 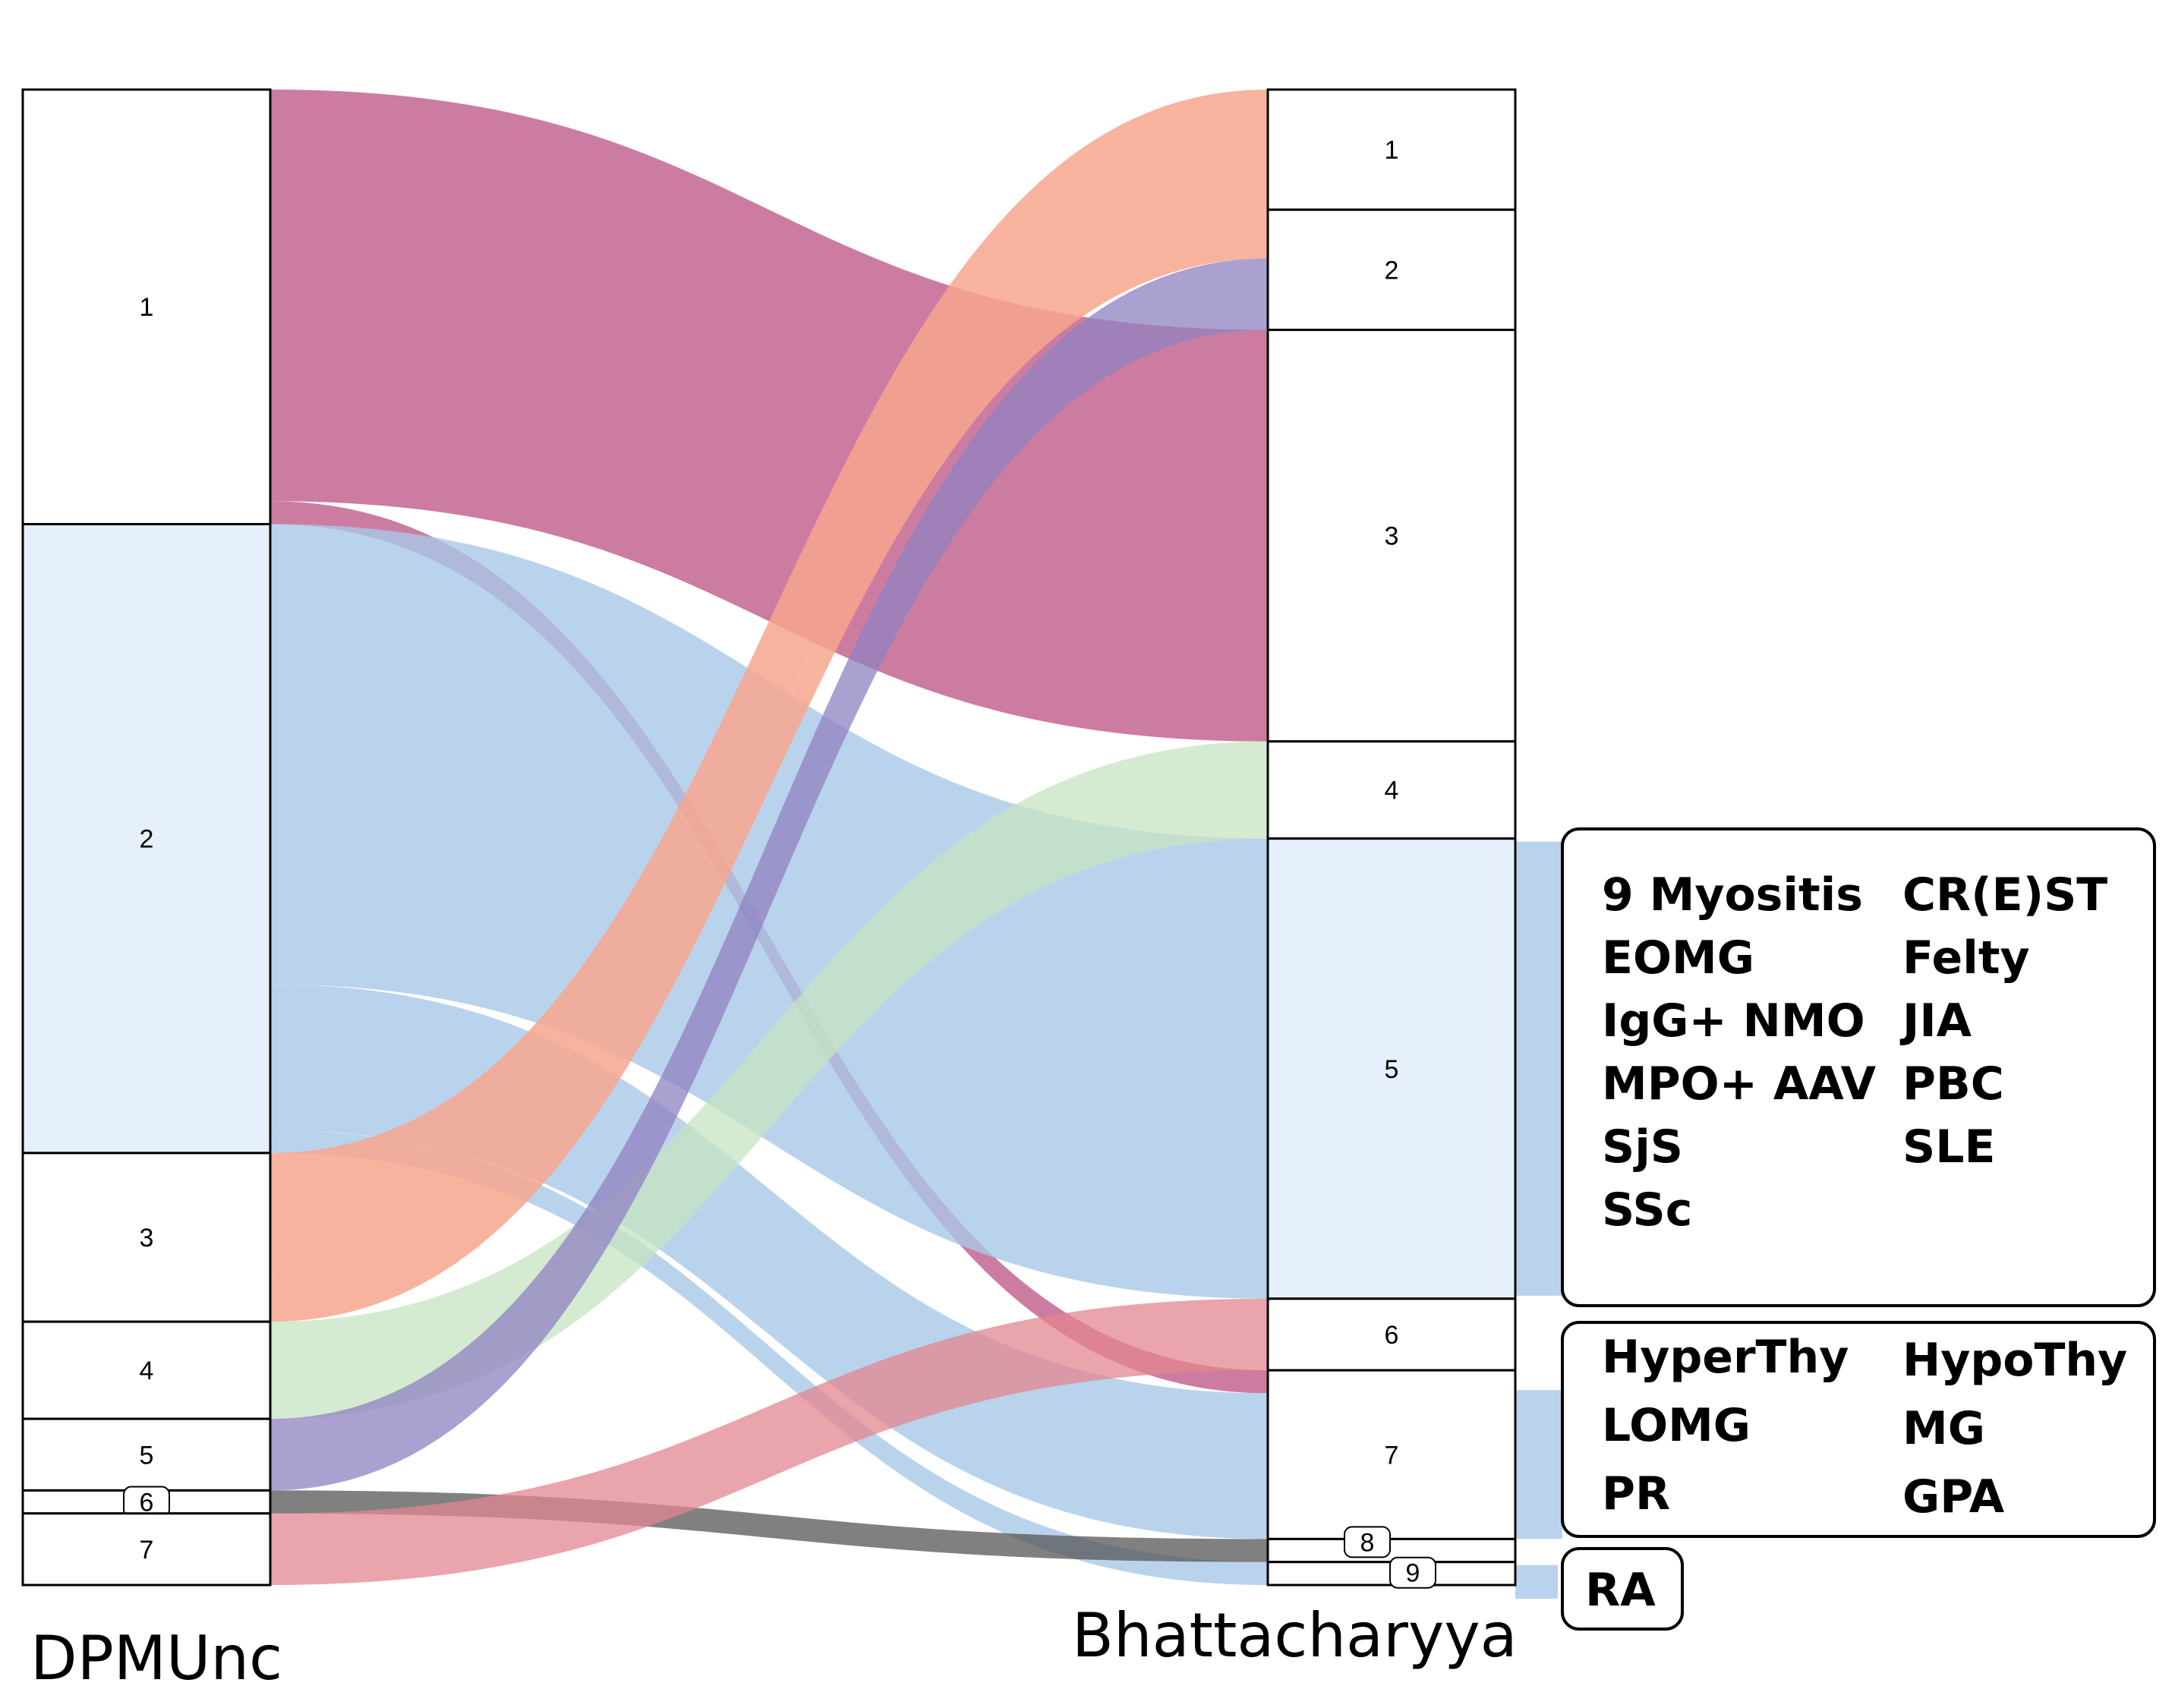 I want to click on left-node-1-label: 1, so click(x=147, y=307).